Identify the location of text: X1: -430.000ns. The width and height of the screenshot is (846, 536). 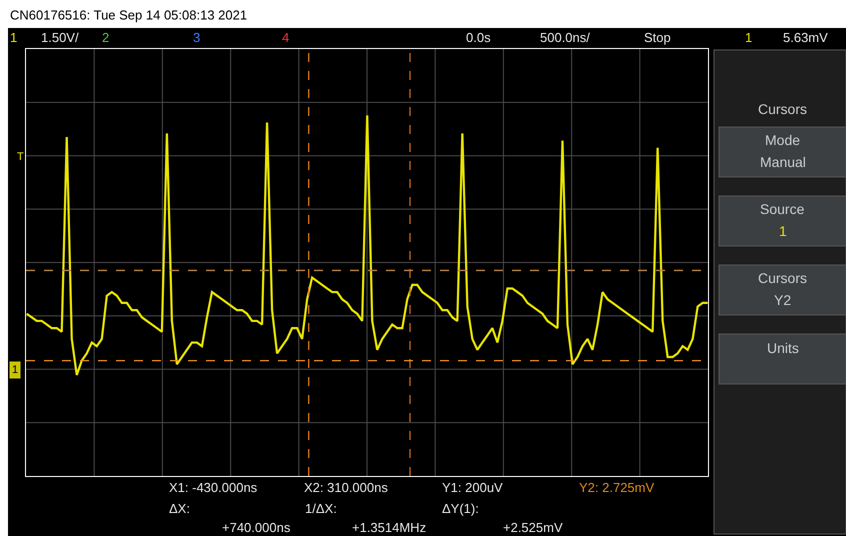
(213, 487).